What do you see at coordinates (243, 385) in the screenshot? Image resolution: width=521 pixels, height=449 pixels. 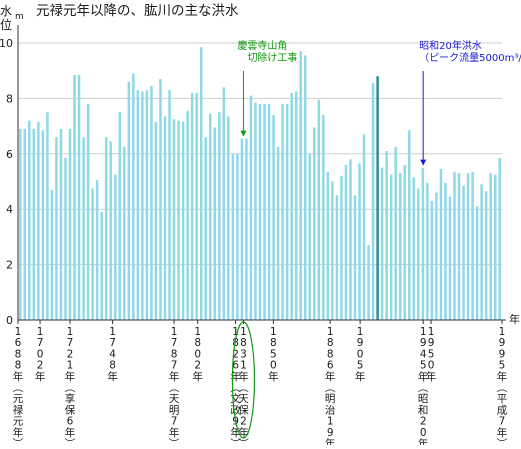 I see `x-tick-label: 1 8 3 1 年︵天保 2 年︶` at bounding box center [243, 385].